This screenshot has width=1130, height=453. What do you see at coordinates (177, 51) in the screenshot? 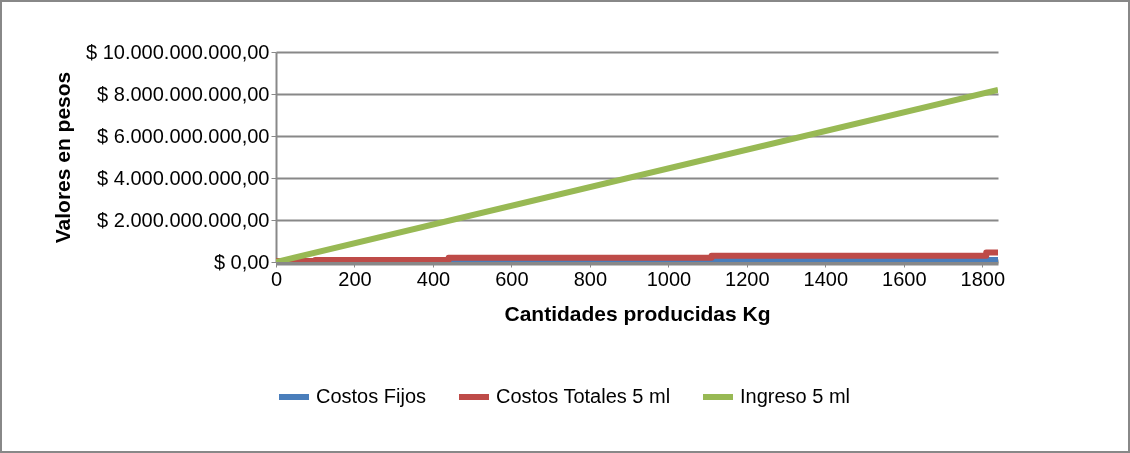
I see `y-tick-label: $ 10.000.000.000,00` at bounding box center [177, 51].